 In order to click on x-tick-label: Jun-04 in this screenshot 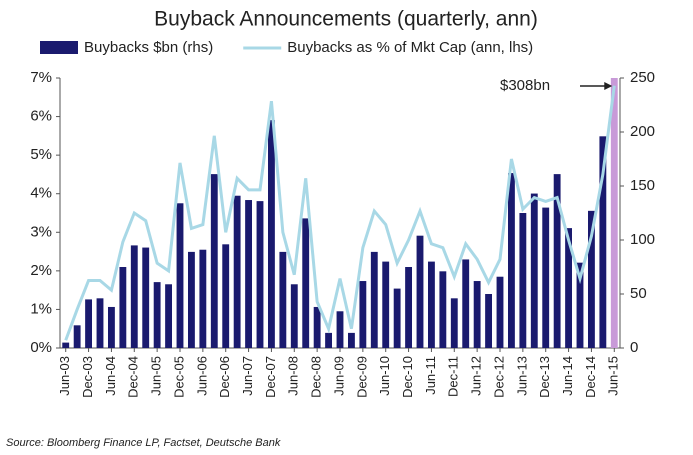, I will do `click(110, 376)`.